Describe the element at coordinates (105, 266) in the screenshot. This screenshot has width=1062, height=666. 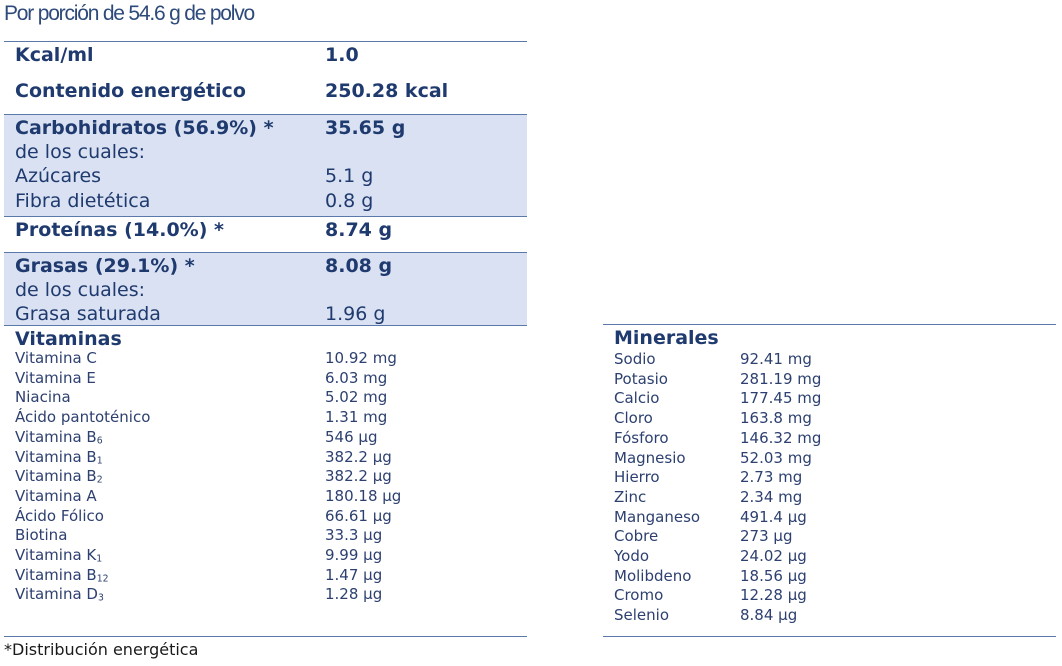
I see `fat-label: Grasas (29.1%) *` at that location.